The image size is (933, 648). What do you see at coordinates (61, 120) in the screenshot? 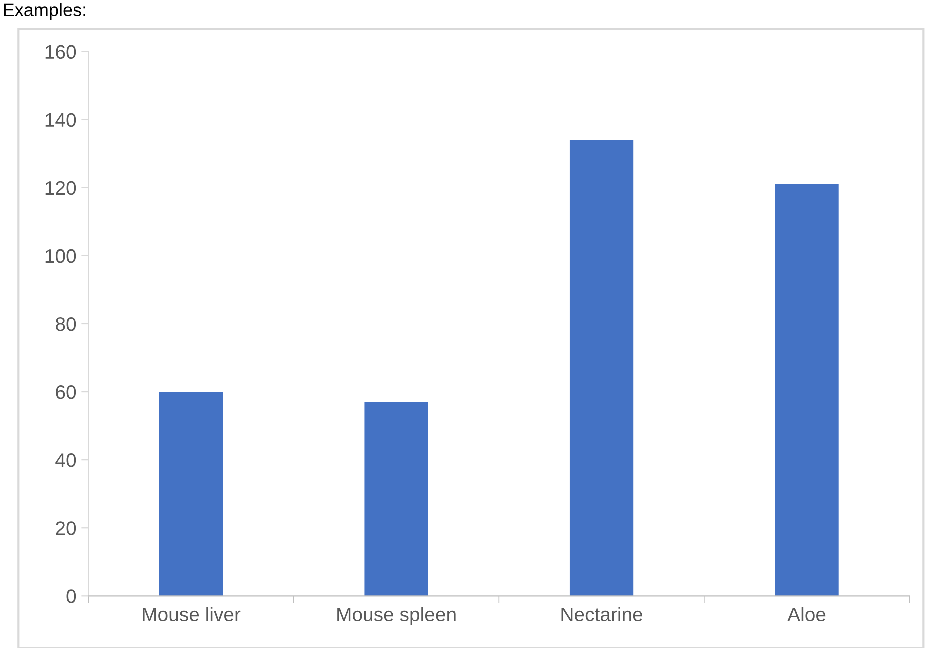
I see `y-tick-label: 140` at bounding box center [61, 120].